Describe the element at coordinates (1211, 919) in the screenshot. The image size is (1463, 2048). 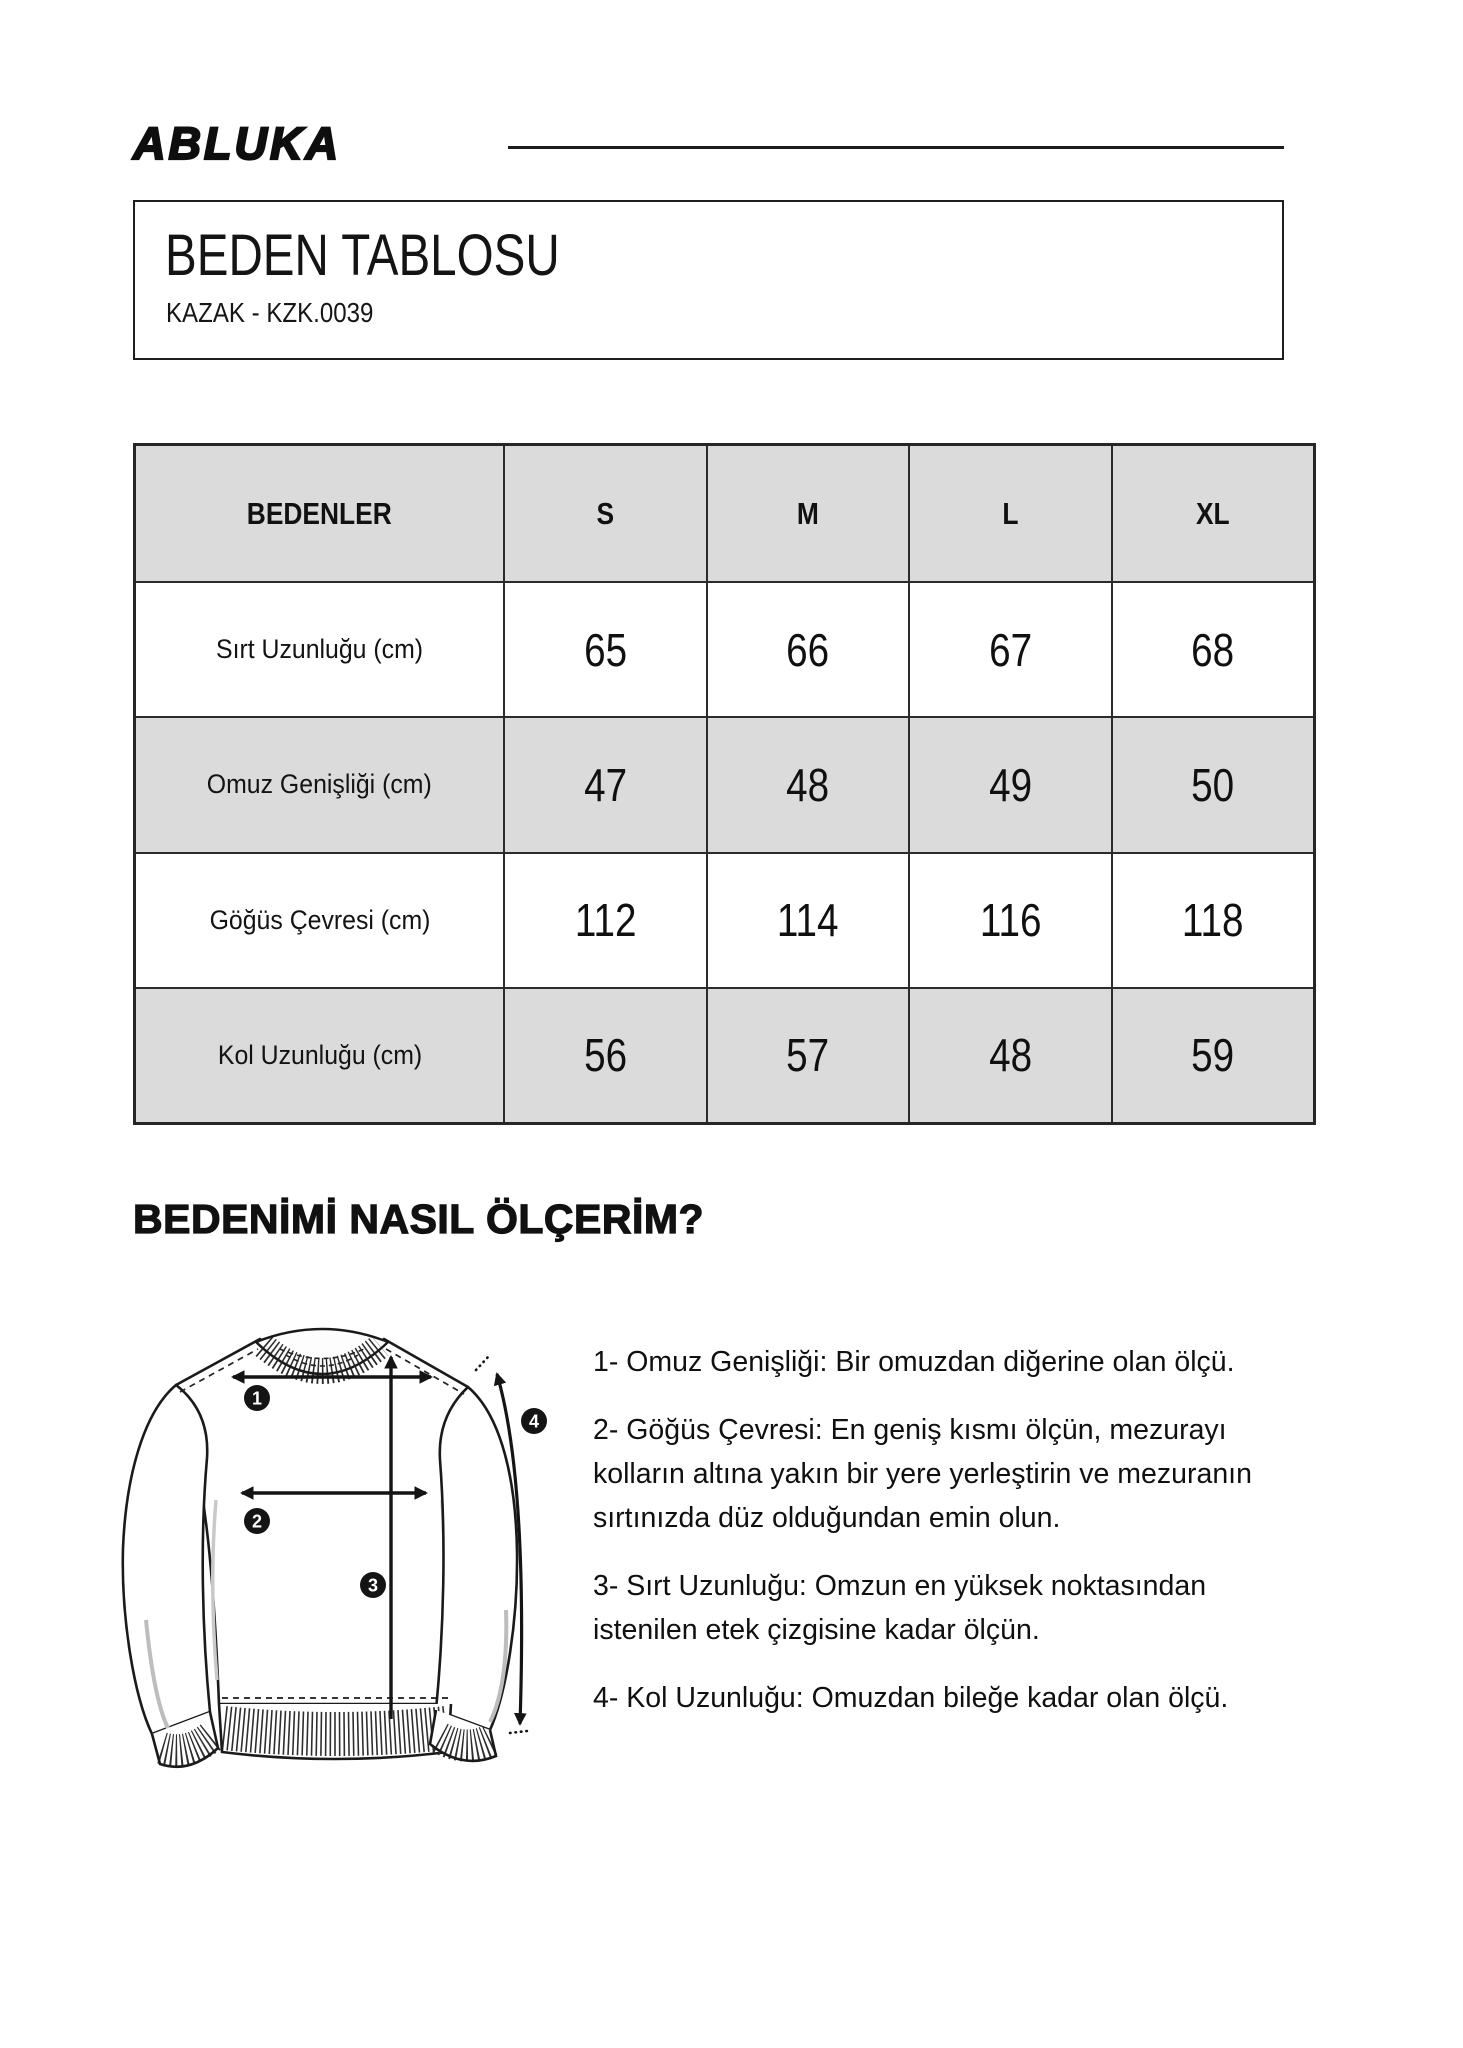
I see `size-value: 118` at that location.